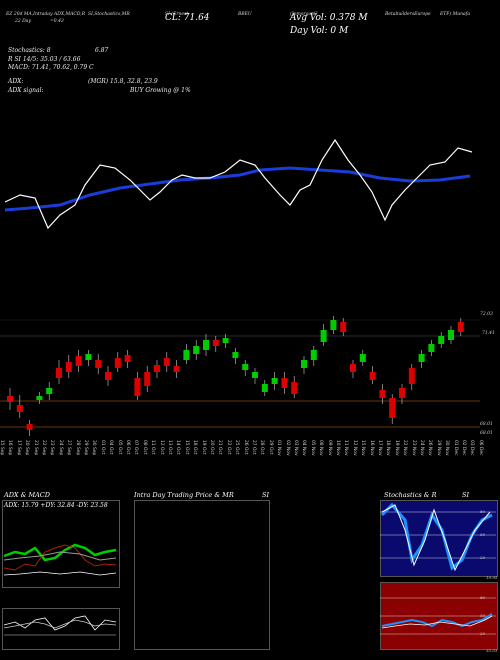  I want to click on stoch-level-80: 80, so click(483, 511).